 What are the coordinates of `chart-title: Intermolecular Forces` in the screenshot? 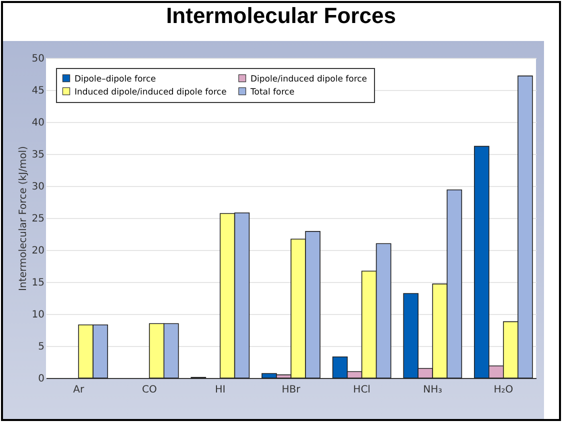 It's located at (281, 16).